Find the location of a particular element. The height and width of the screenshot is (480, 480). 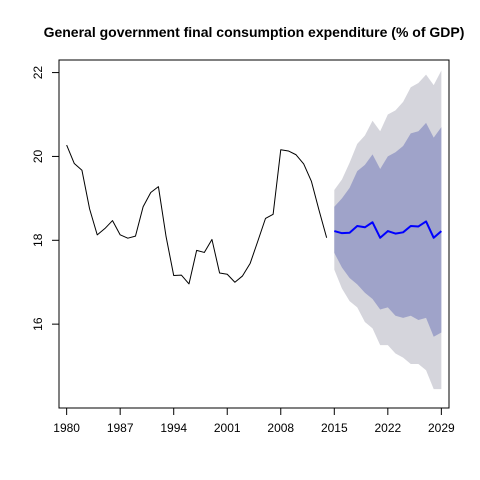

x-tick-label: 1994 is located at coordinates (173, 428).